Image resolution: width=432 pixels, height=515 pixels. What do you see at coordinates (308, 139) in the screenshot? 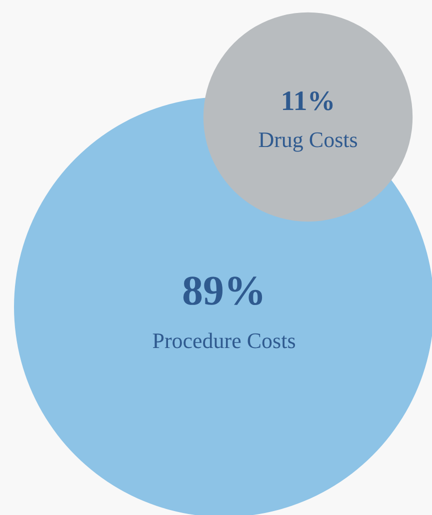
I see `category-label: Drug Costs` at bounding box center [308, 139].